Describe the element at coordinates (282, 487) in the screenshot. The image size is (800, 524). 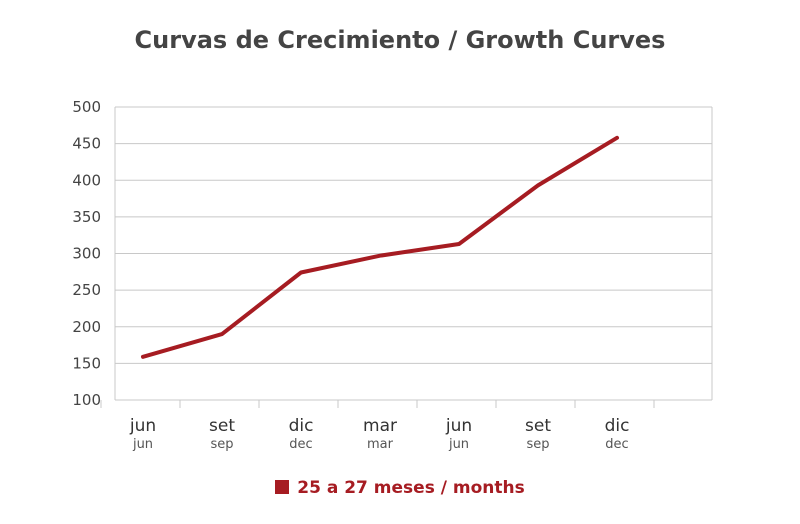
I see `legend-swatch` at that location.